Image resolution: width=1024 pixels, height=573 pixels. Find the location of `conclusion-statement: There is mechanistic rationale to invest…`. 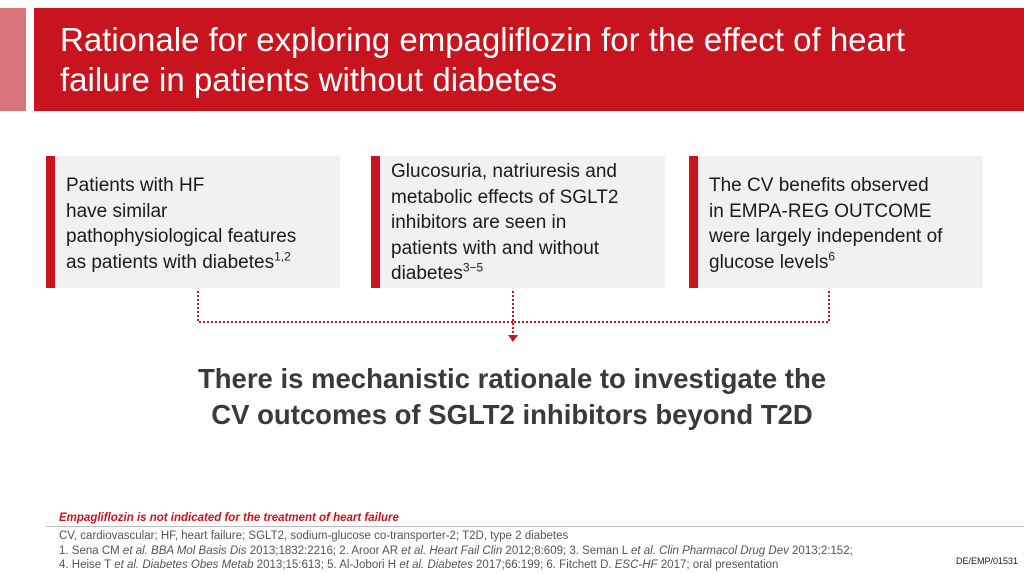

conclusion-statement: There is mechanistic rationale to invest… is located at coordinates (512, 397).